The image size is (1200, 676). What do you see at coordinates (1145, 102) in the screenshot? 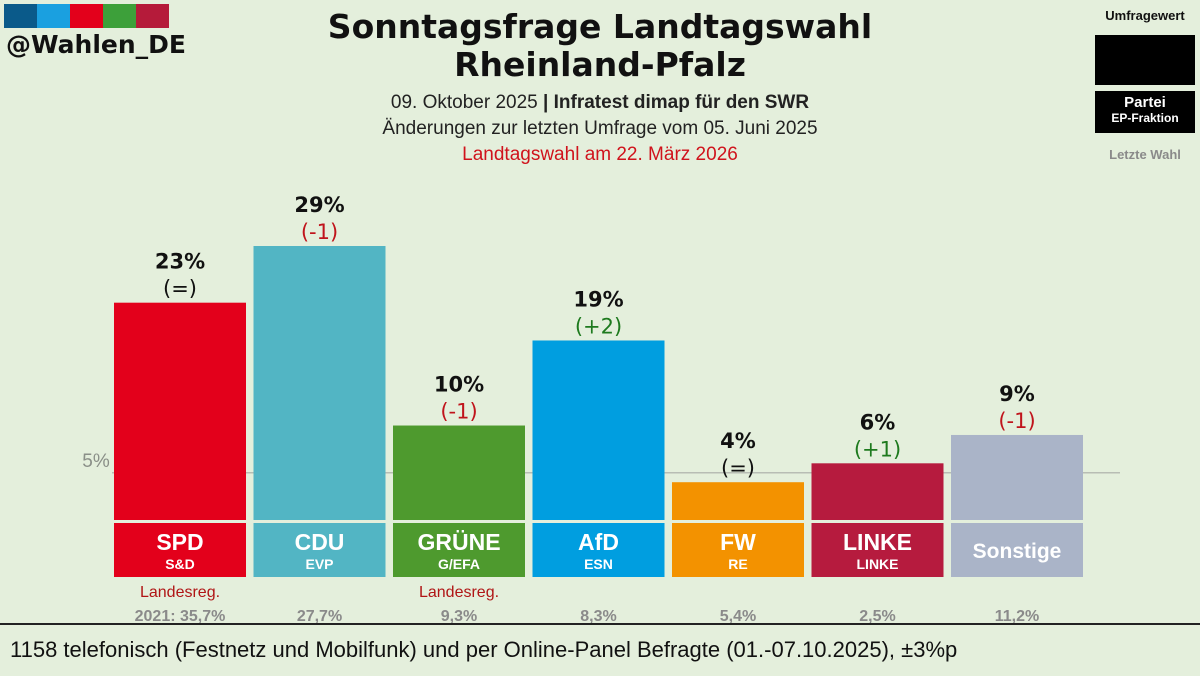
I see `legend-party-label: Partei` at bounding box center [1145, 102].